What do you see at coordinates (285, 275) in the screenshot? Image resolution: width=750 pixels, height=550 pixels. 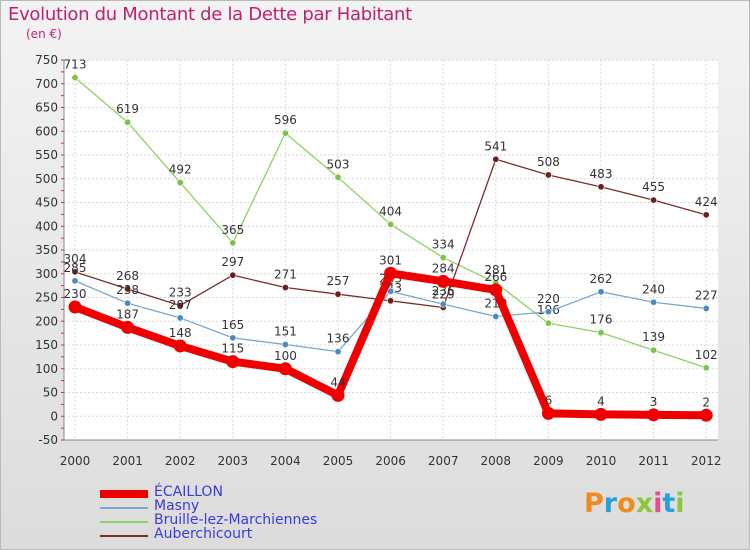 I see `data-label-auberchicourt: 271` at bounding box center [285, 275].